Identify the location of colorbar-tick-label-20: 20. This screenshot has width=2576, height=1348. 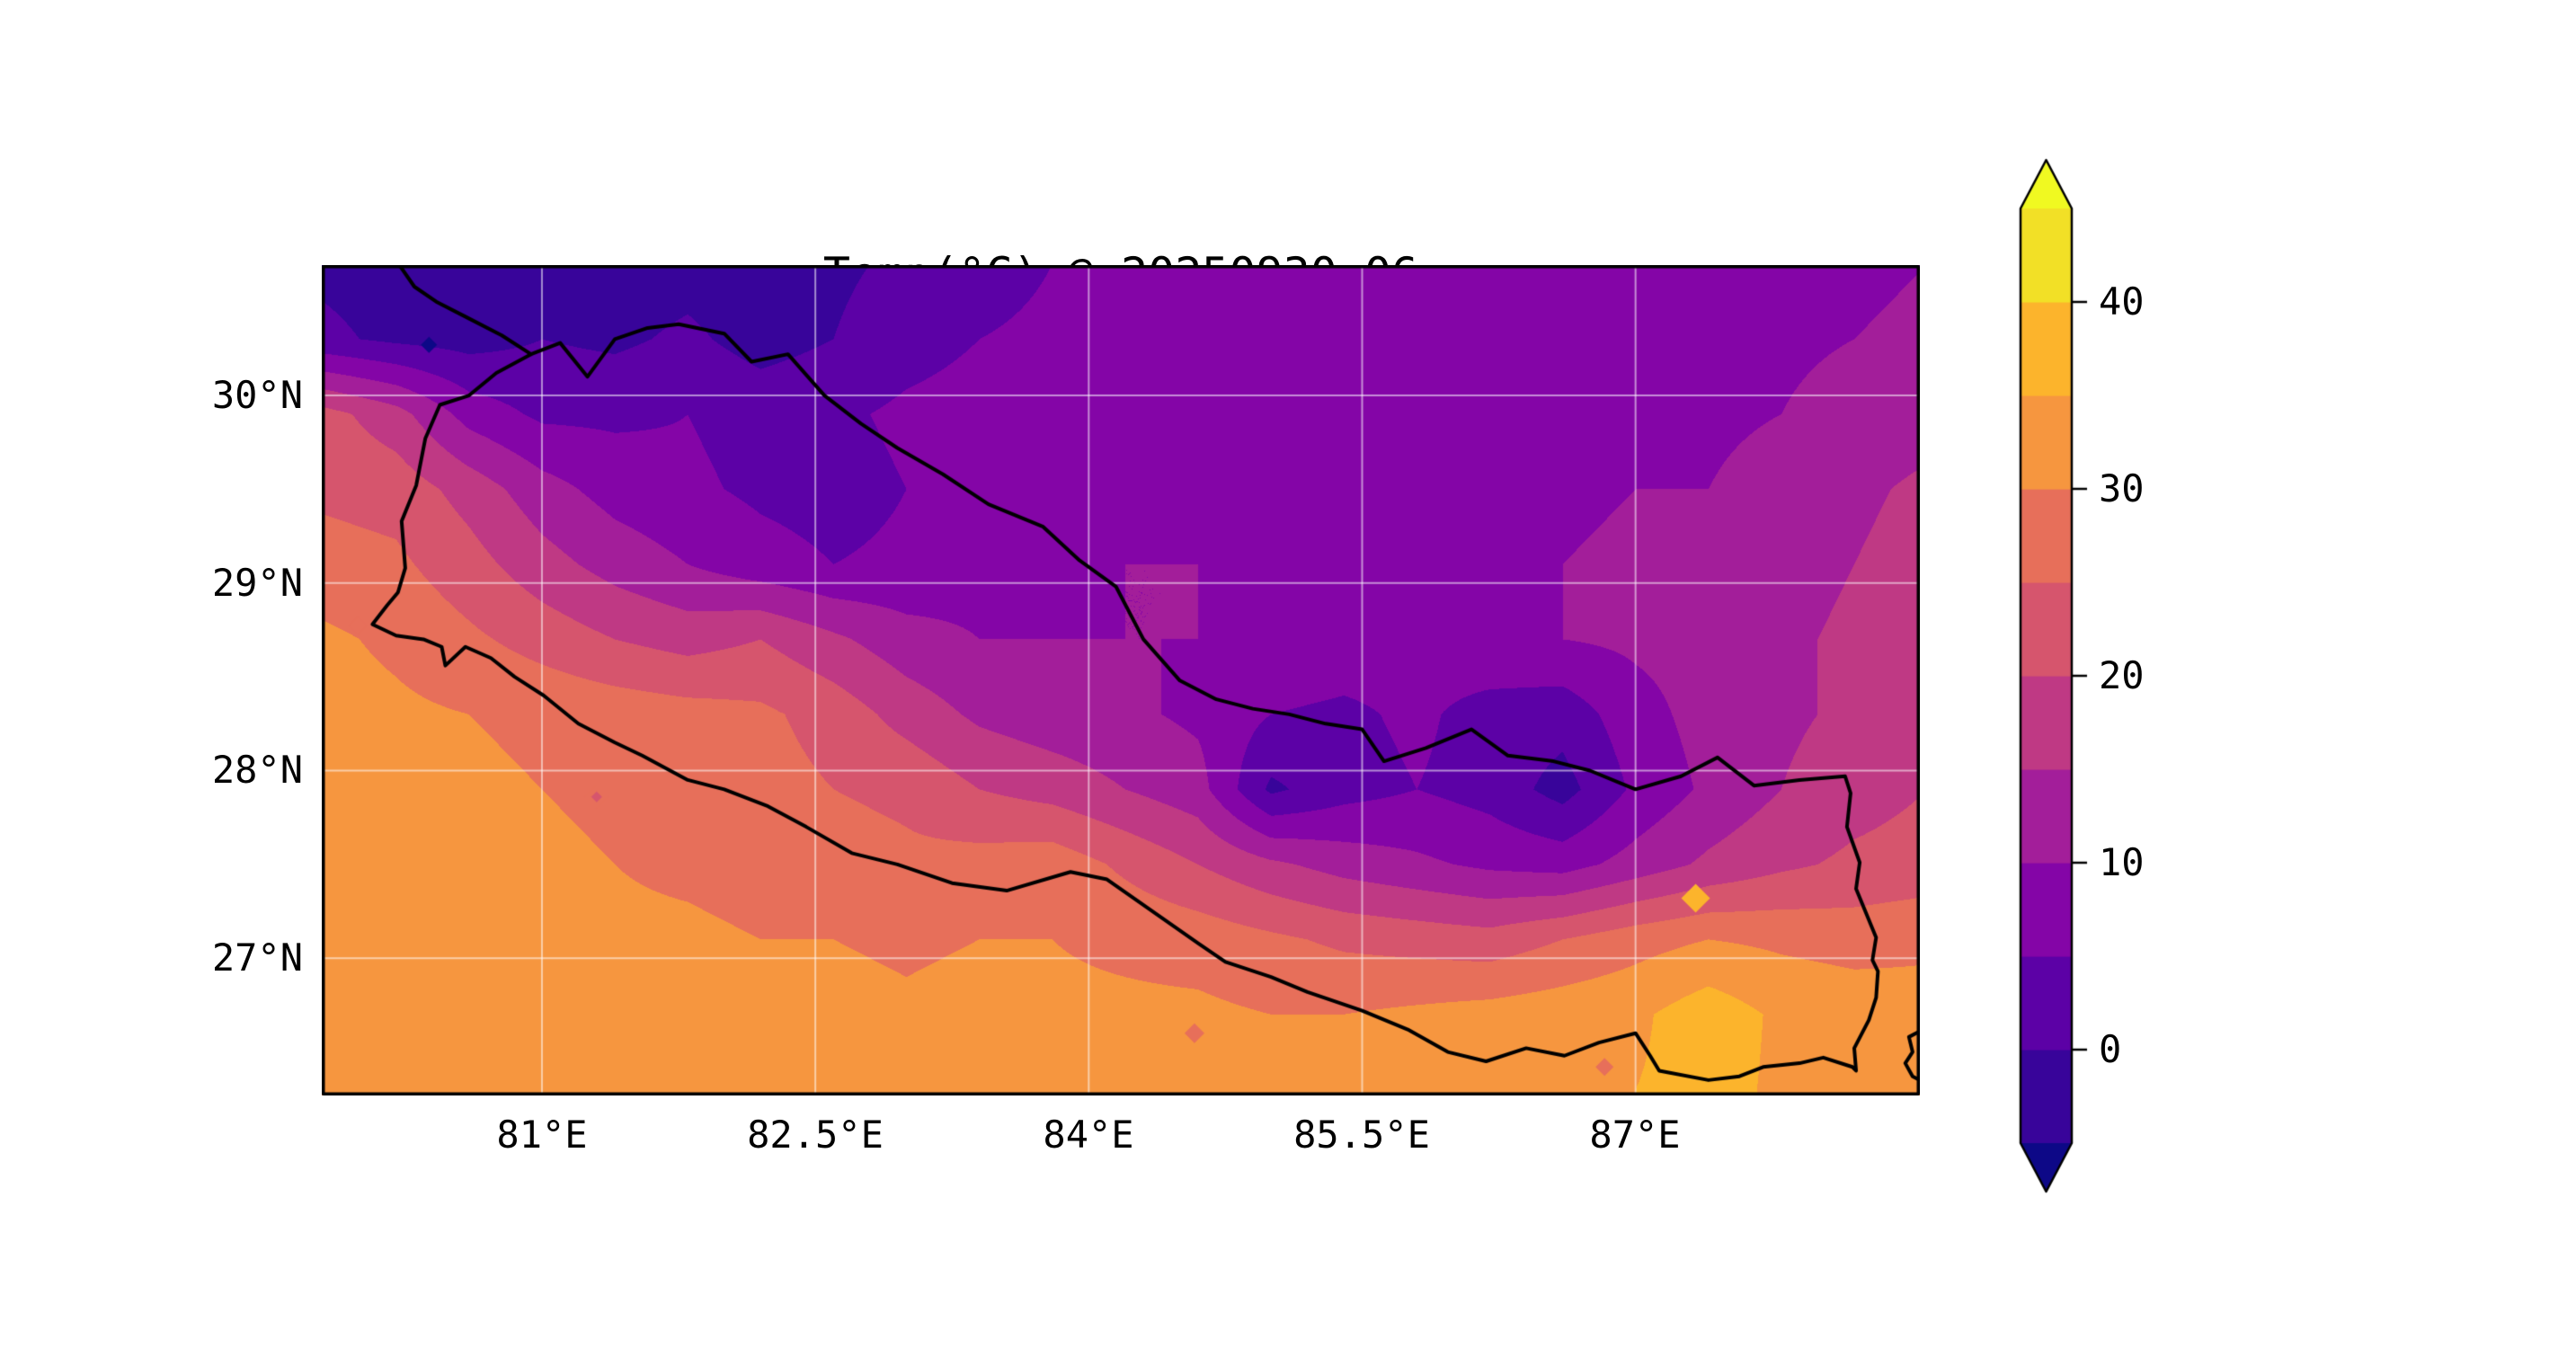
(2122, 675).